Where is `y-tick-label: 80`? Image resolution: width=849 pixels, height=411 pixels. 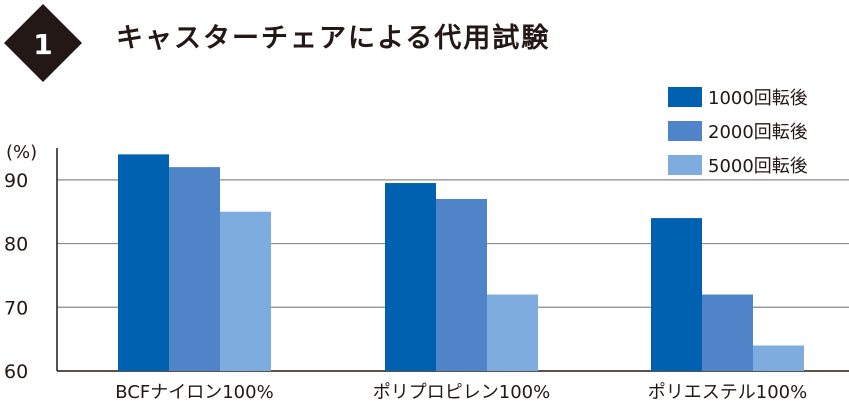 y-tick-label: 80 is located at coordinates (16, 245).